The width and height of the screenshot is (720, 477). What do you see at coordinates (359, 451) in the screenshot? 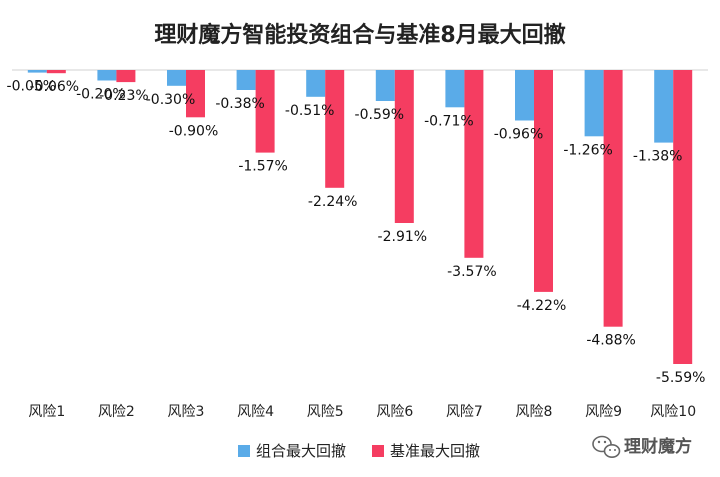
I see `legend: 组合最大回撤 基准最大回撤` at bounding box center [359, 451].